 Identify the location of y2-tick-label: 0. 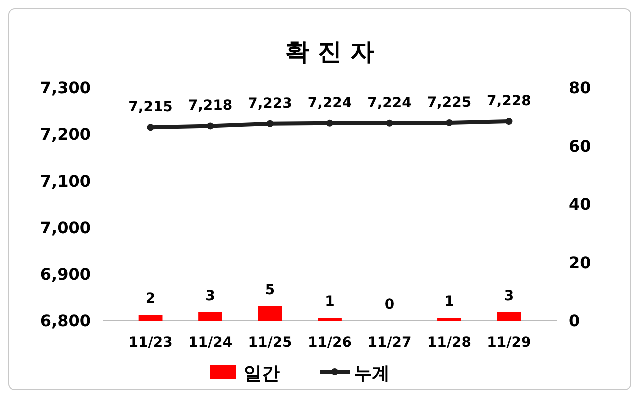
(574, 321).